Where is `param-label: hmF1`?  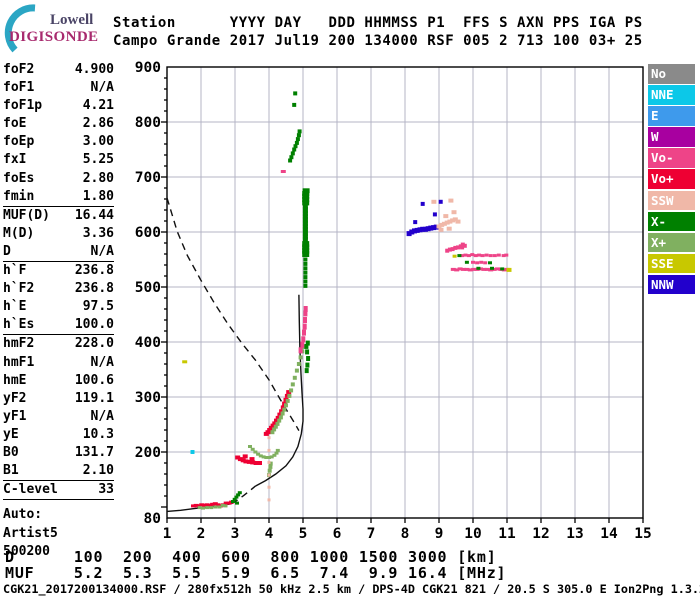 param-label: hmF1 is located at coordinates (19, 362).